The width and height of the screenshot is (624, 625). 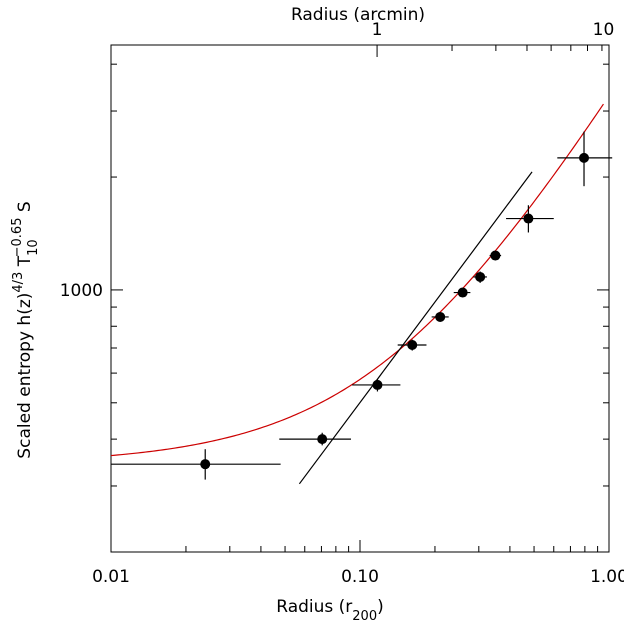 What do you see at coordinates (604, 30) in the screenshot?
I see `top-tick-label: 10` at bounding box center [604, 30].